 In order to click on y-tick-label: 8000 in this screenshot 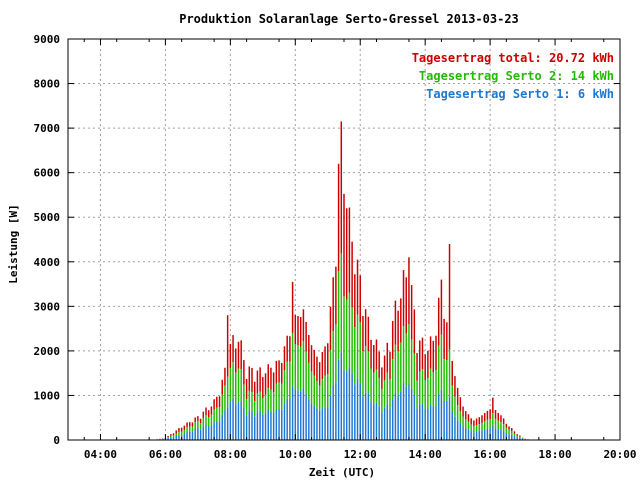, I will do `click(47, 84)`.